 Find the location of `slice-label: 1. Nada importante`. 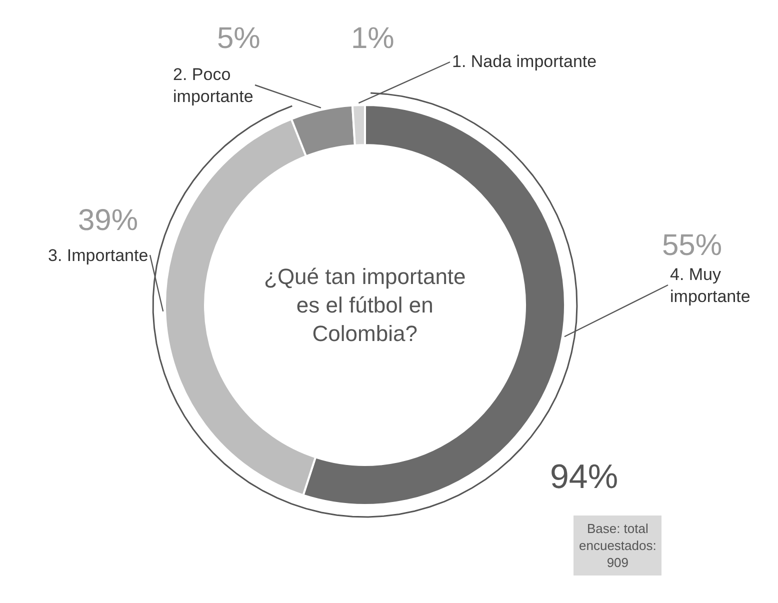

slice-label: 1. Nada importante is located at coordinates (524, 61).